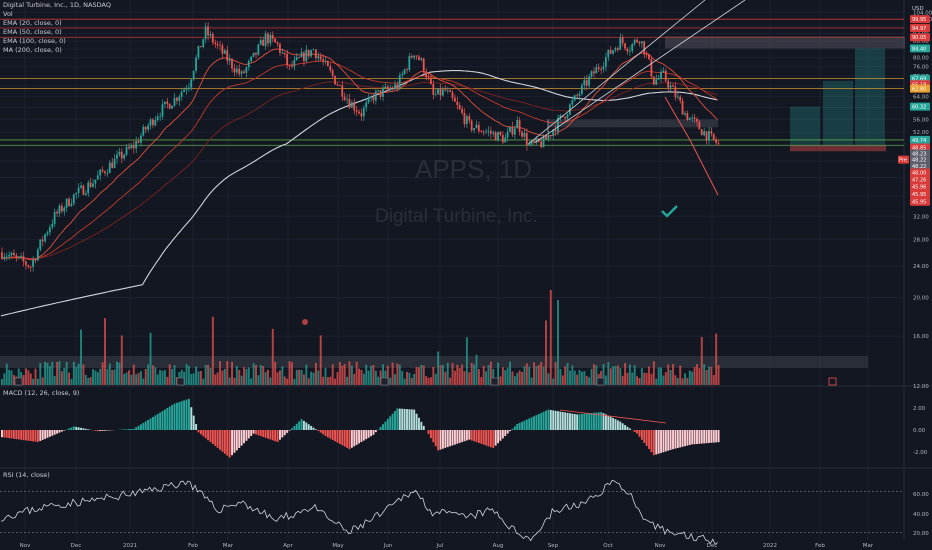 The image size is (932, 550). I want to click on currency-label: USD, so click(918, 9).